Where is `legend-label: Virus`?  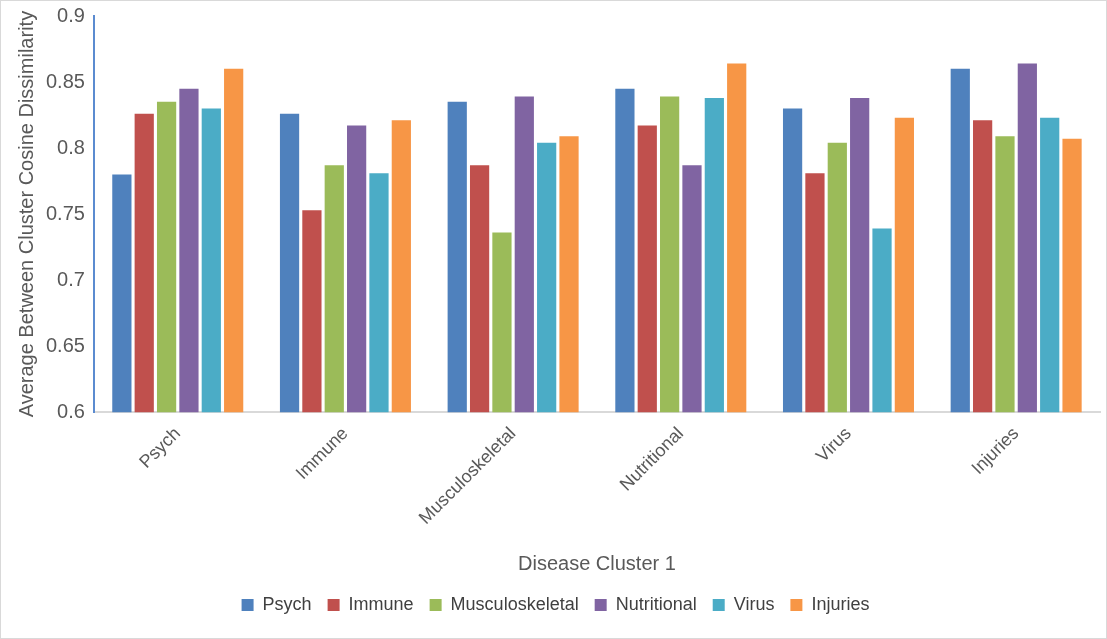 legend-label: Virus is located at coordinates (754, 603).